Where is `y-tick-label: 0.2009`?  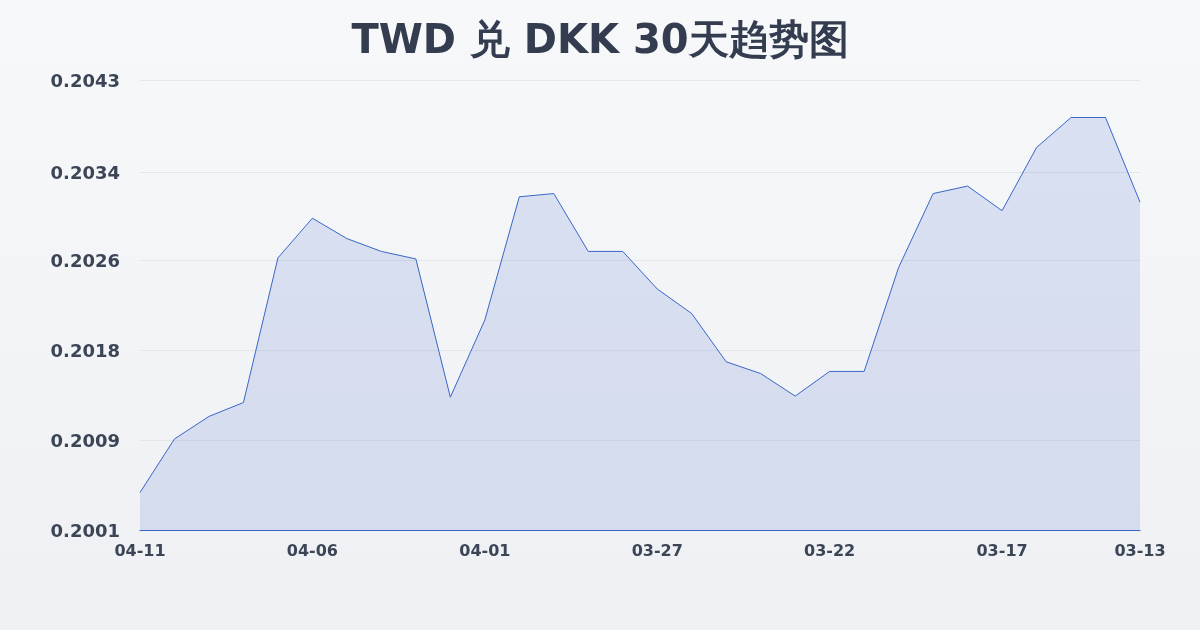 y-tick-label: 0.2009 is located at coordinates (85, 440).